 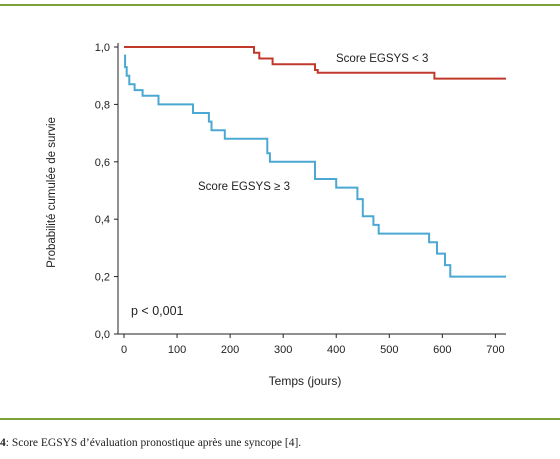 I want to click on y-tick-label: 0,0, so click(x=102, y=335).